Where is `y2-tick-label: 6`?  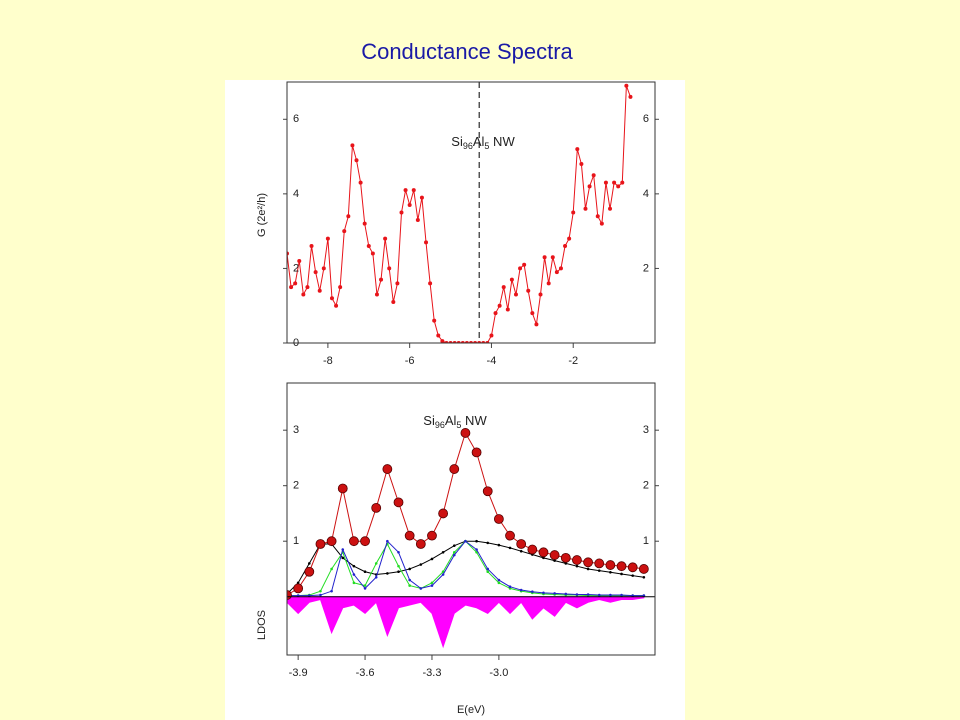
y2-tick-label: 6 is located at coordinates (646, 119).